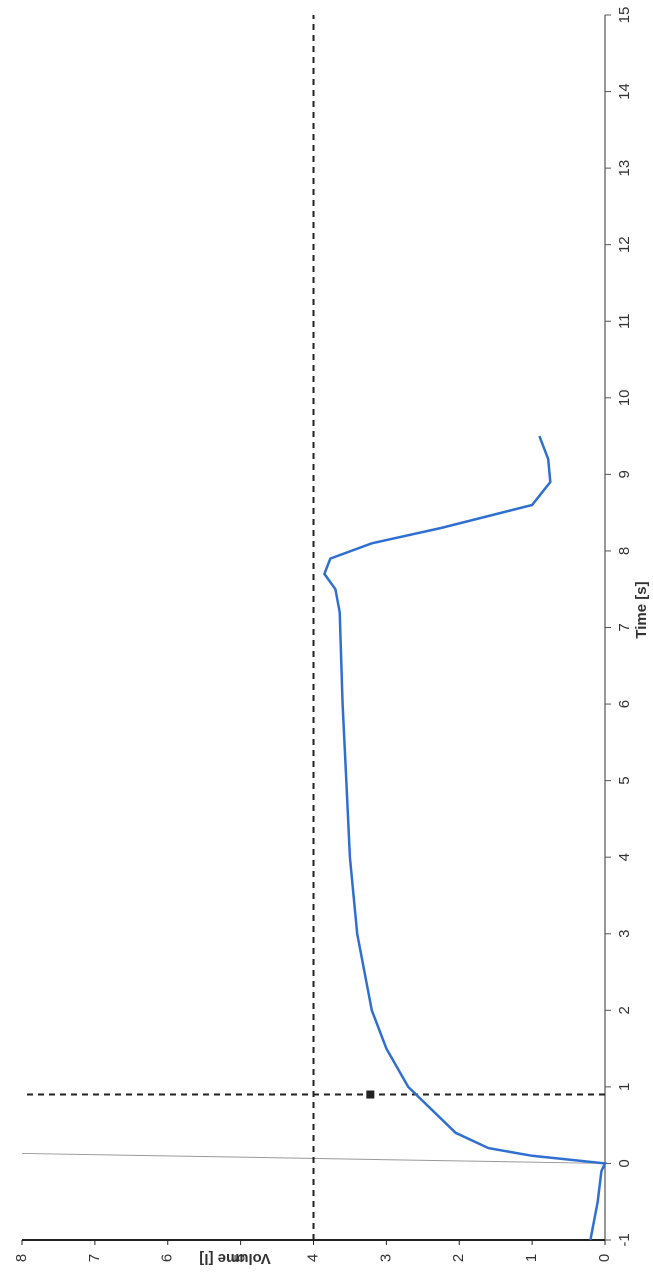 This screenshot has width=653, height=1273. Describe the element at coordinates (624, 857) in the screenshot. I see `x-tick-label: 4` at that location.